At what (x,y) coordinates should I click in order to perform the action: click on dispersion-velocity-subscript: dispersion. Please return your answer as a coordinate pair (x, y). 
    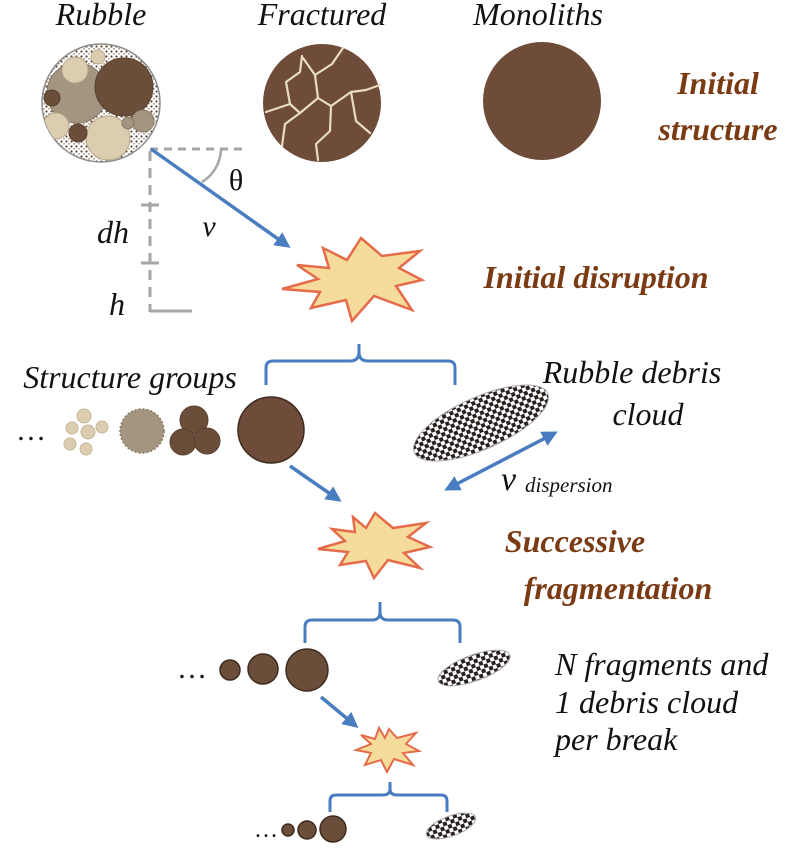
    Looking at the image, I should click on (569, 485).